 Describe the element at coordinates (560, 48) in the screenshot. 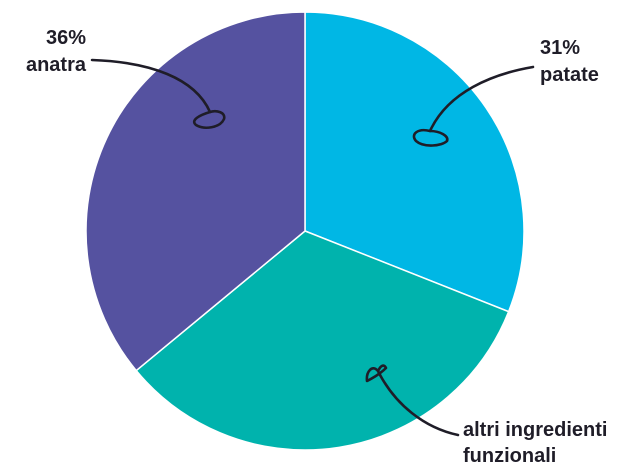

I see `slice-label-patate-value: 31%` at that location.